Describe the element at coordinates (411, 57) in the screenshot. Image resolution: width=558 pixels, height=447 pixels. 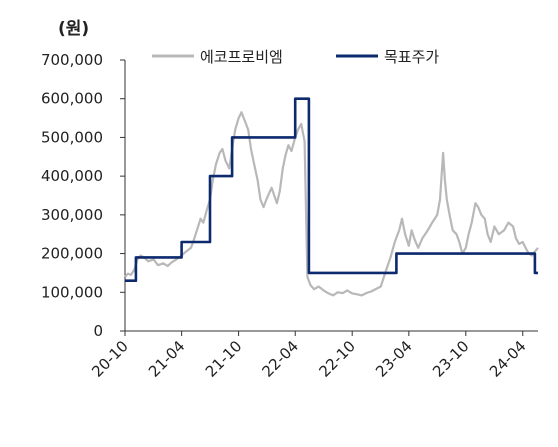
I see `legend-label-target: 목표주가` at that location.